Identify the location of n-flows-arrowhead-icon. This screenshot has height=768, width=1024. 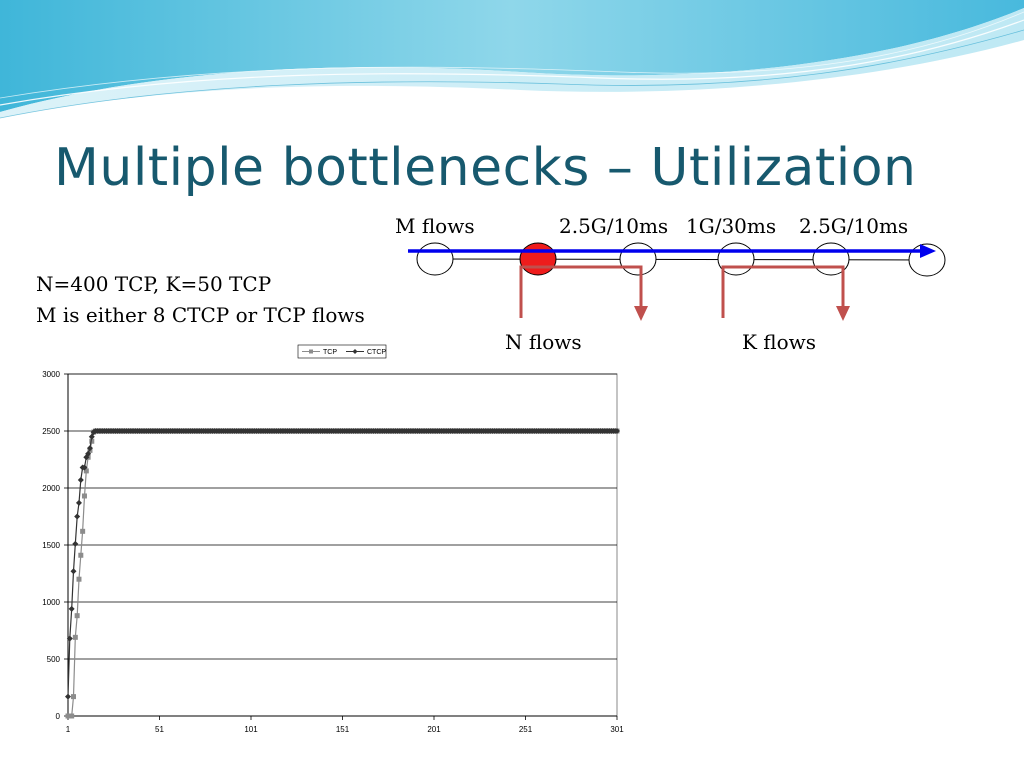
(641, 313).